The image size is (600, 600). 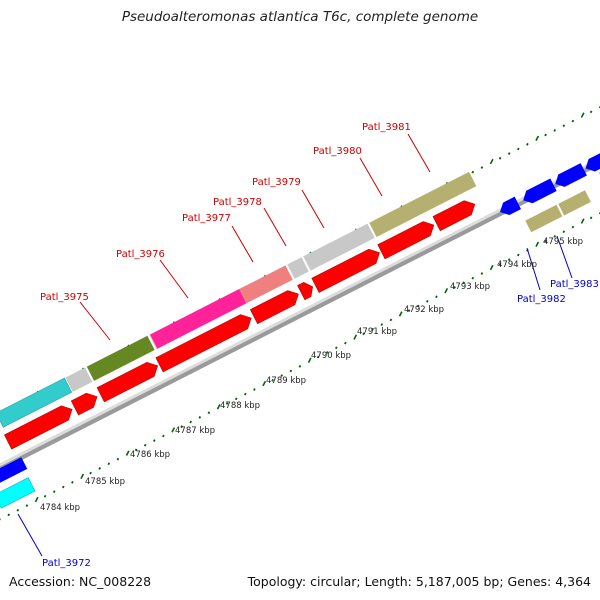 I want to click on cyan-feature-left, so click(x=18, y=493).